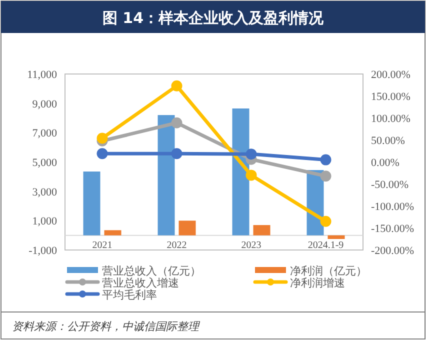 Image resolution: width=426 pixels, height=342 pixels. I want to click on y-tick-label: 9,000, so click(45, 104).